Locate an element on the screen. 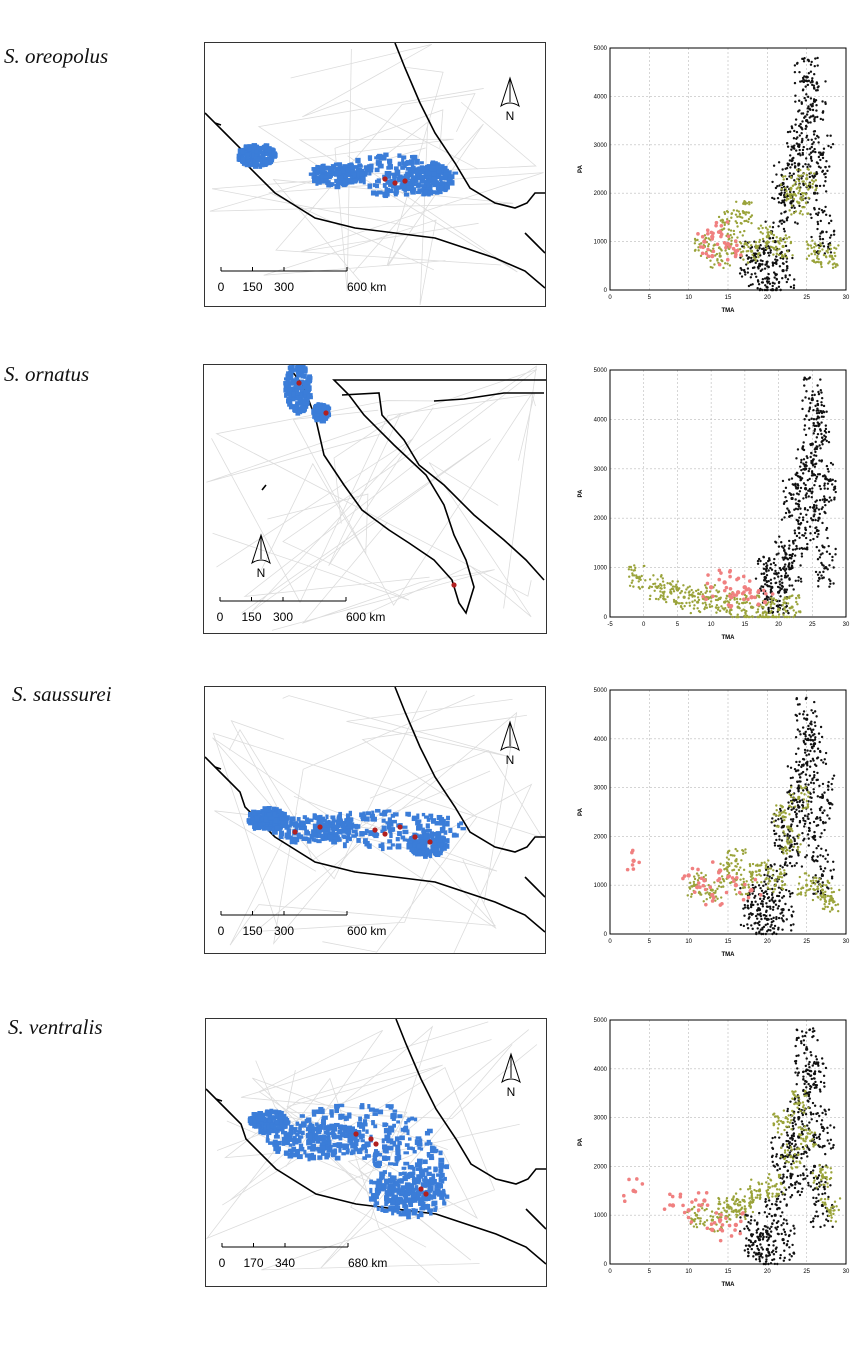 The image size is (862, 1364). scale-bar: 0 150 300 600 km is located at coordinates (302, 280).